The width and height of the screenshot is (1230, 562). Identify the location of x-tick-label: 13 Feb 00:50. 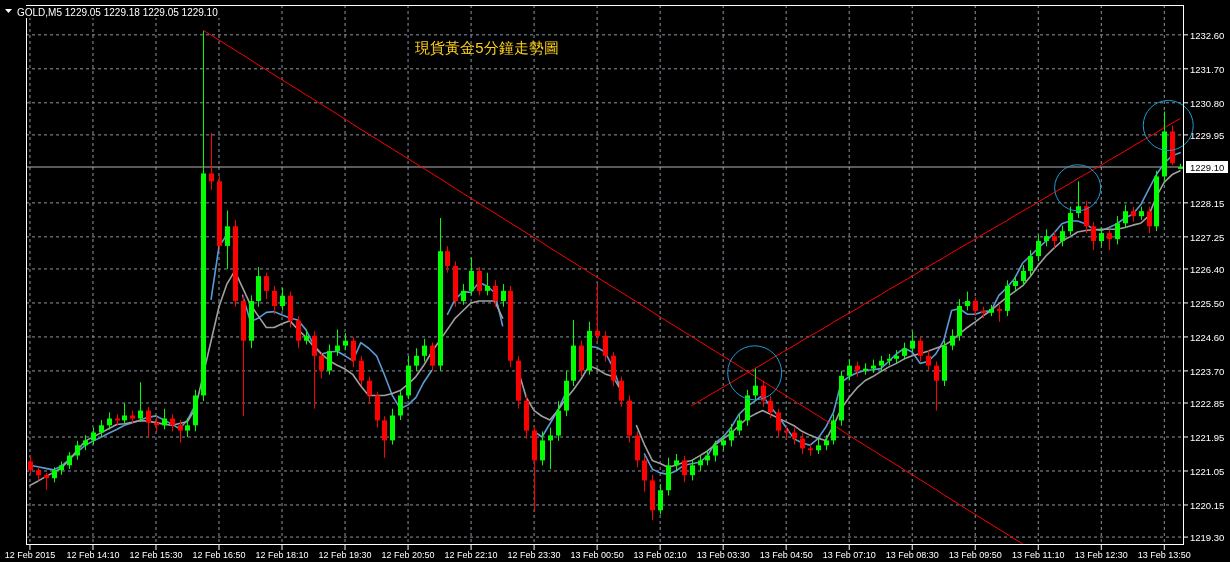
(597, 555).